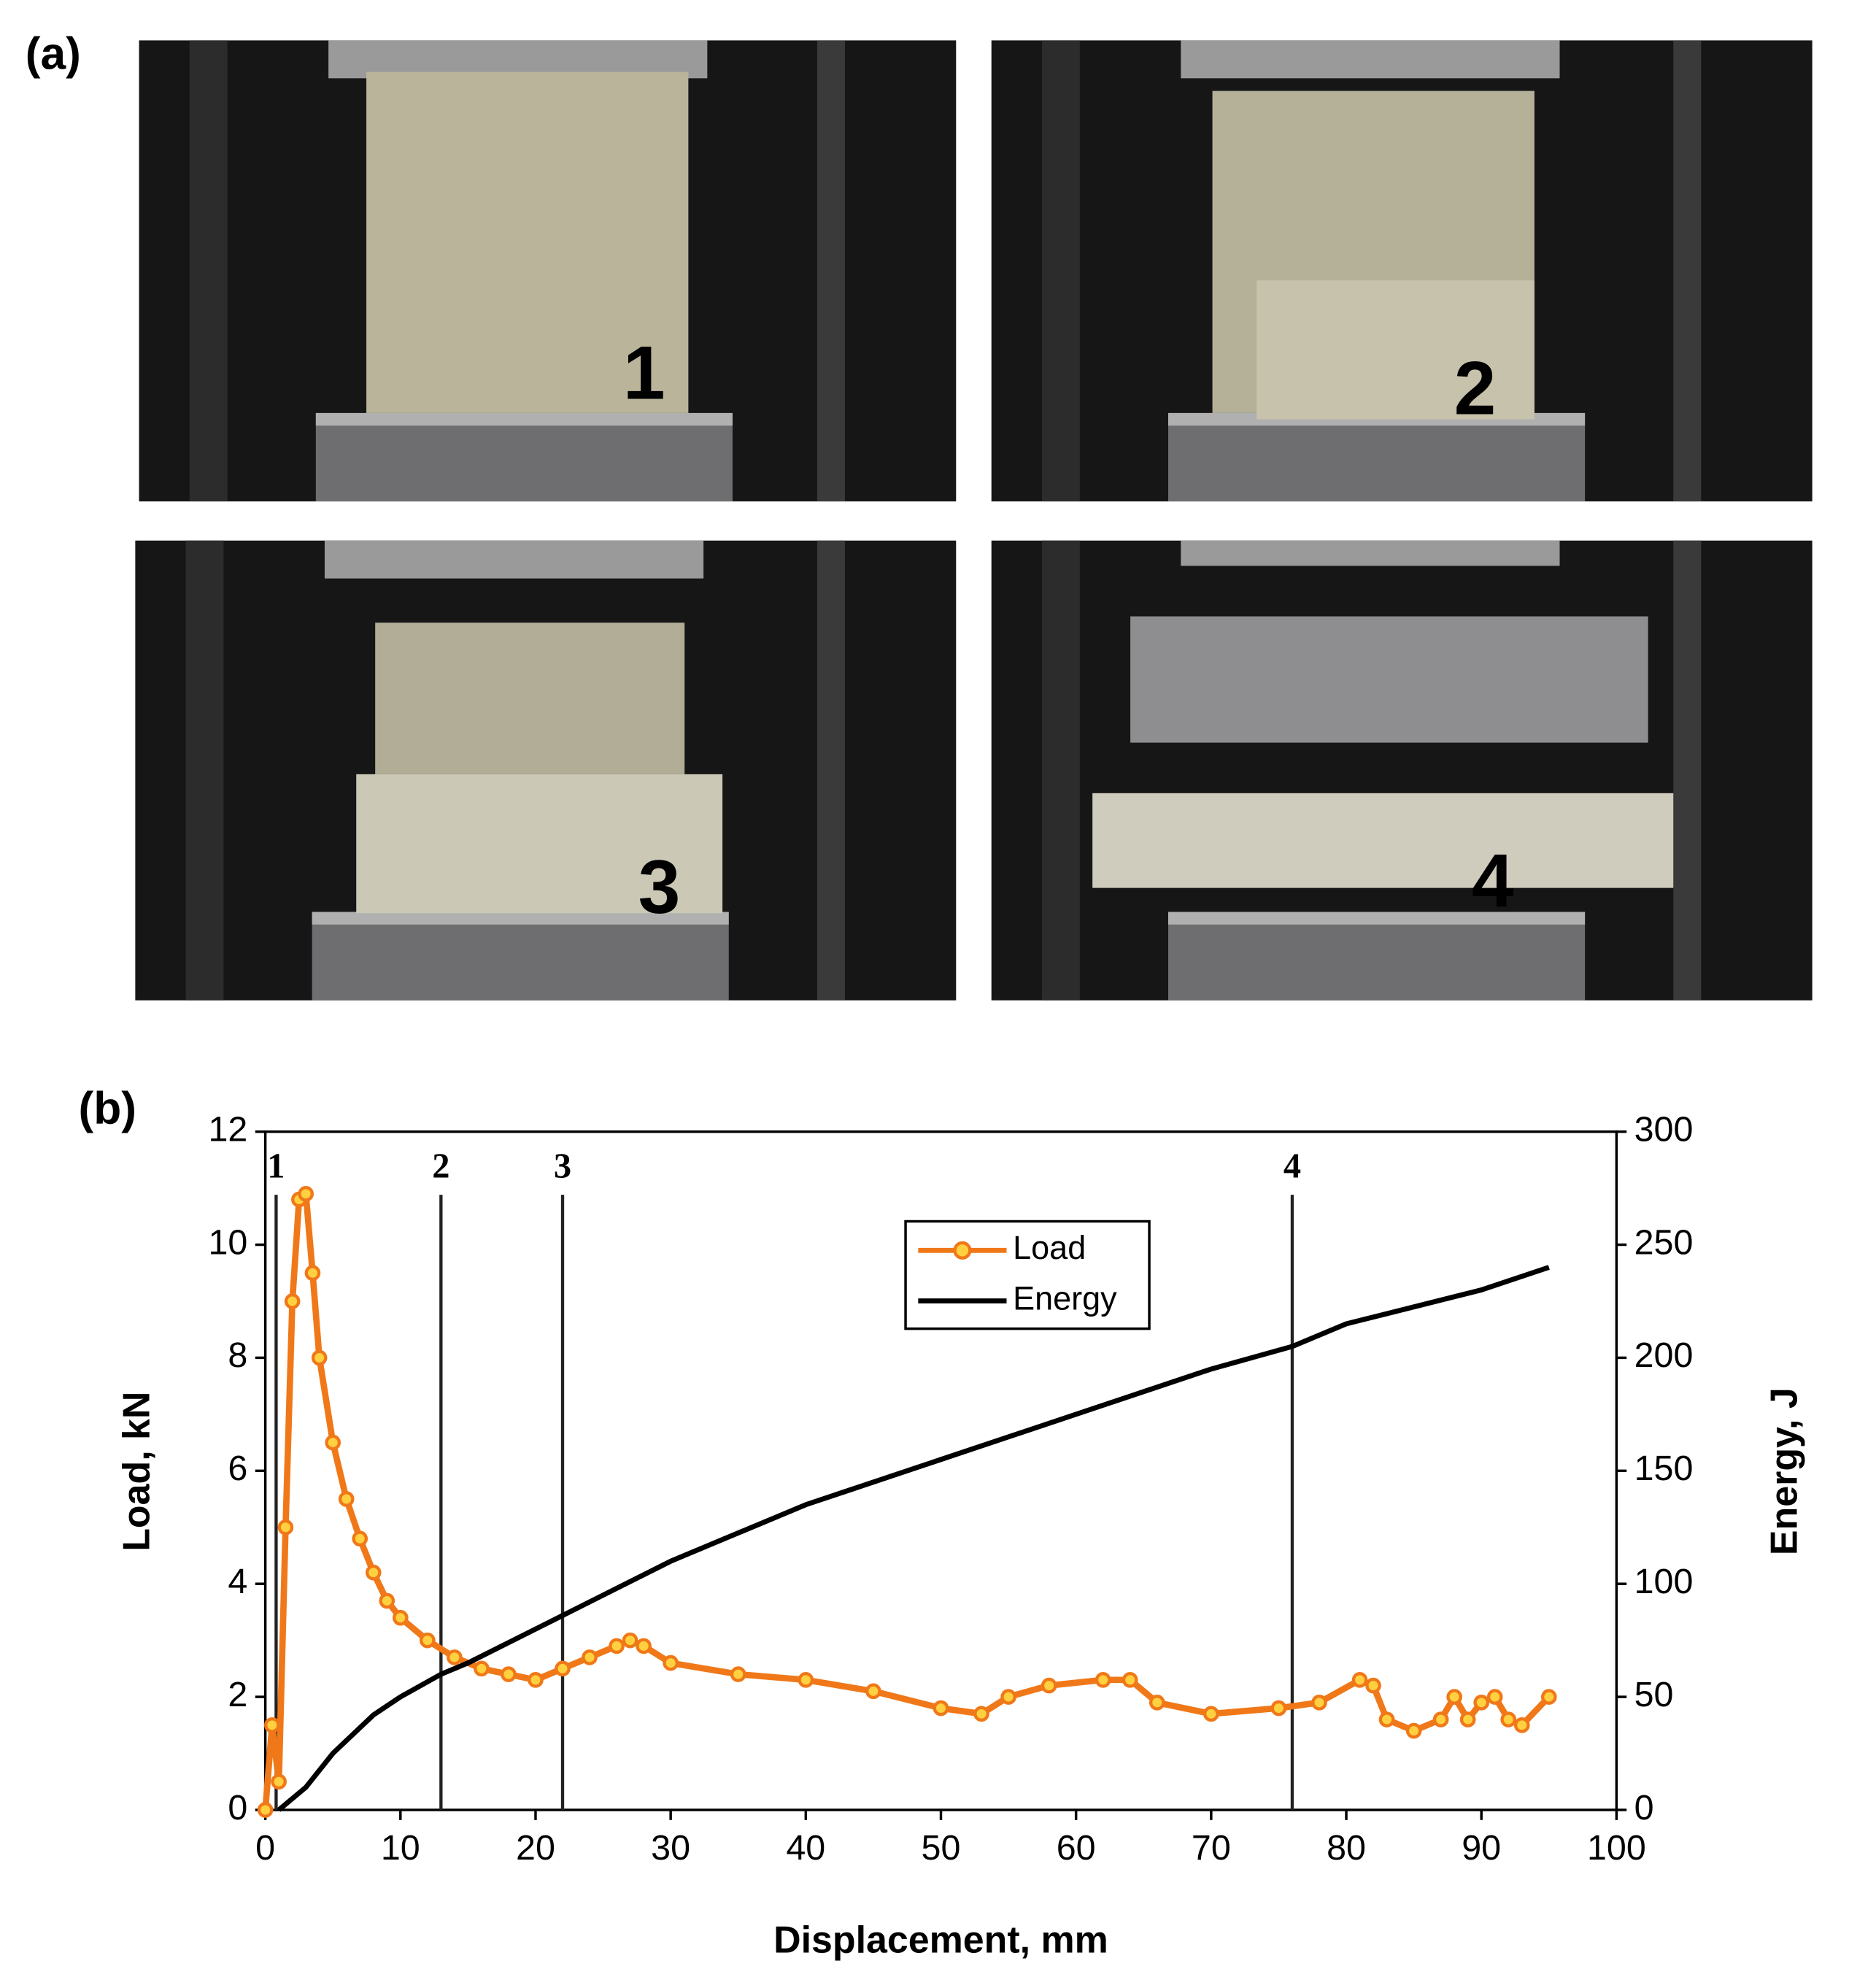 This screenshot has width=1849, height=1988. Describe the element at coordinates (1027, 1275) in the screenshot. I see `legend-box` at that location.